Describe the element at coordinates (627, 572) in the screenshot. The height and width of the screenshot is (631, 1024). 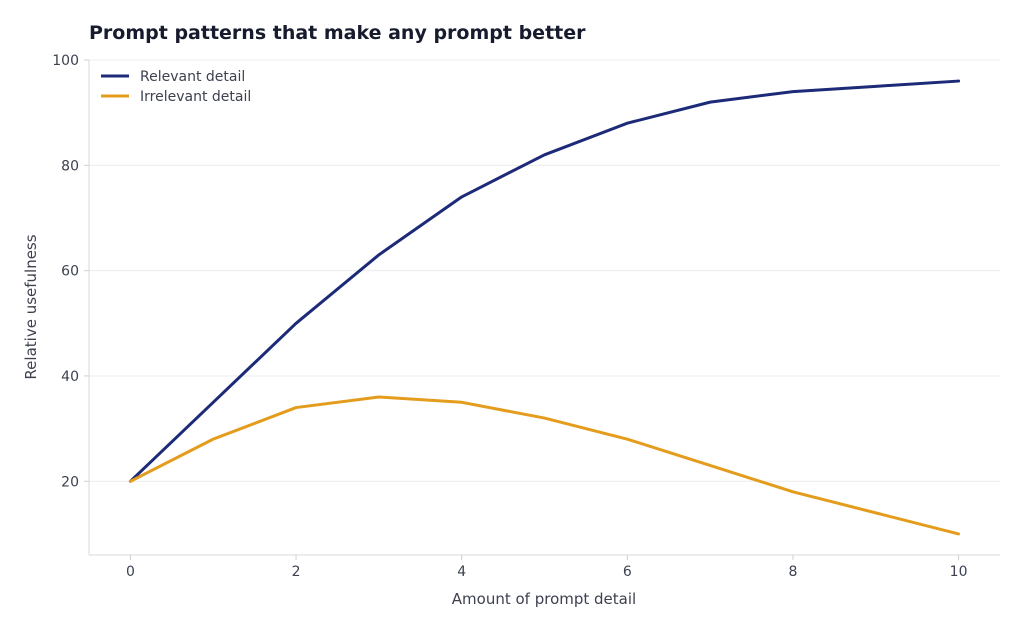
I see `x-tick-label: 6` at that location.